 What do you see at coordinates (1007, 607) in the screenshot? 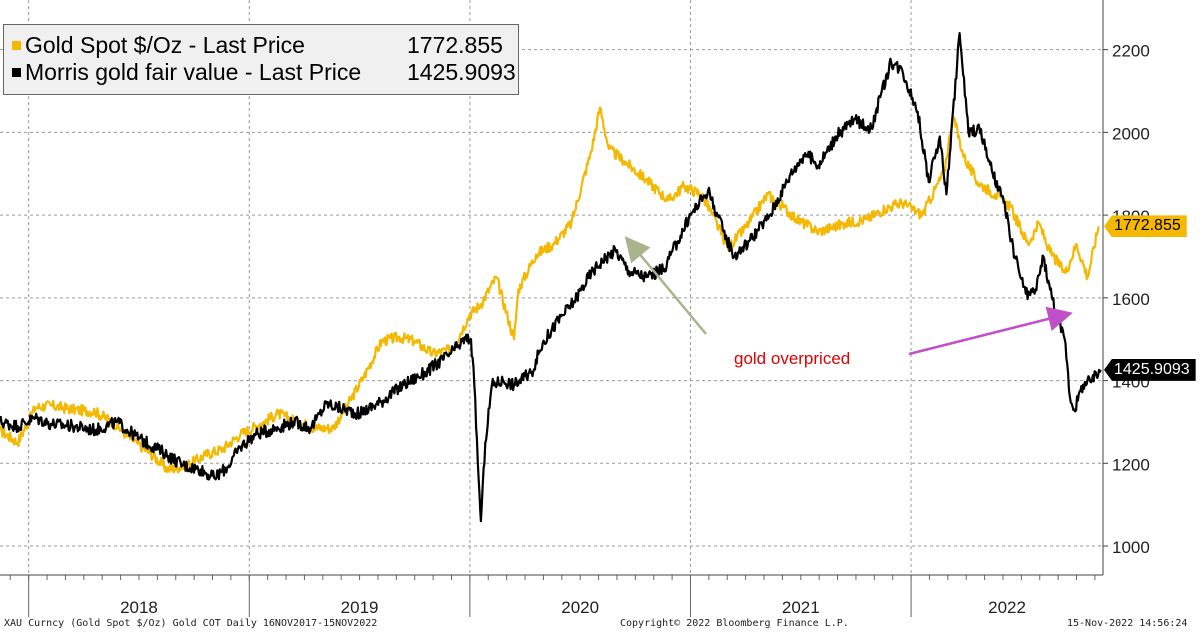
I see `x-tick-label-2022: 2022` at bounding box center [1007, 607].